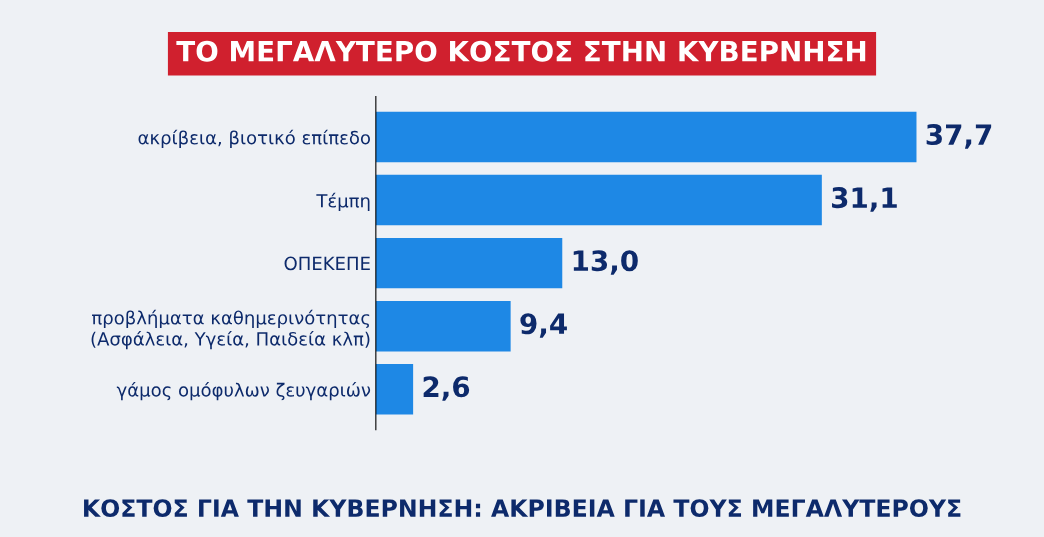 The image size is (1044, 537). I want to click on y-tick-label: προβλήματα καθημερινότητας (Ασφάλεια, Υγεία, Παιδεία κλπ), so click(230, 329).